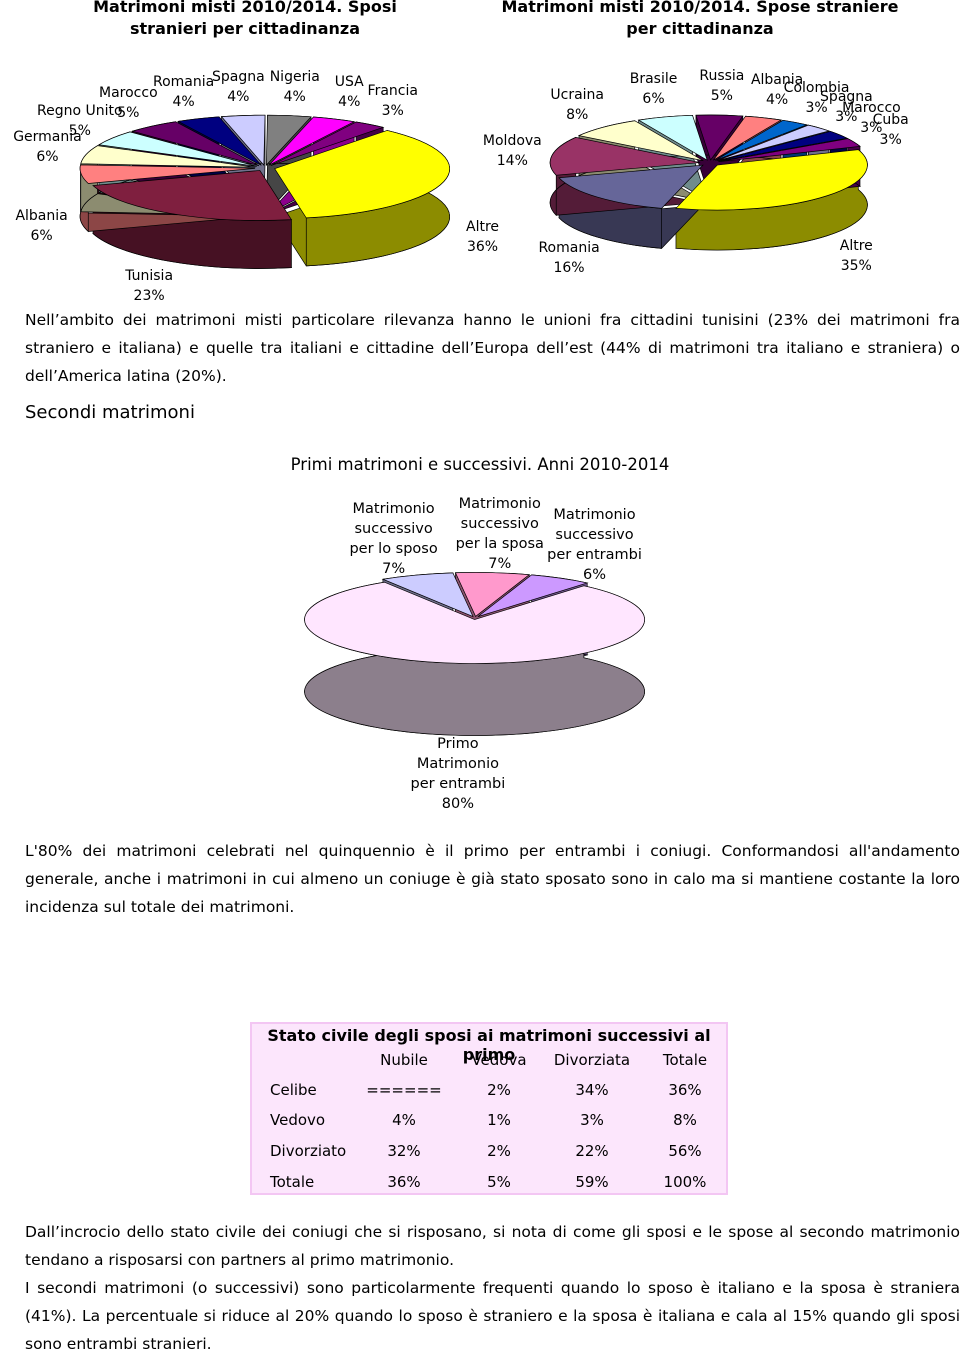  What do you see at coordinates (458, 763) in the screenshot?
I see `category-label: Primo Matrimonio per entrambi` at bounding box center [458, 763].